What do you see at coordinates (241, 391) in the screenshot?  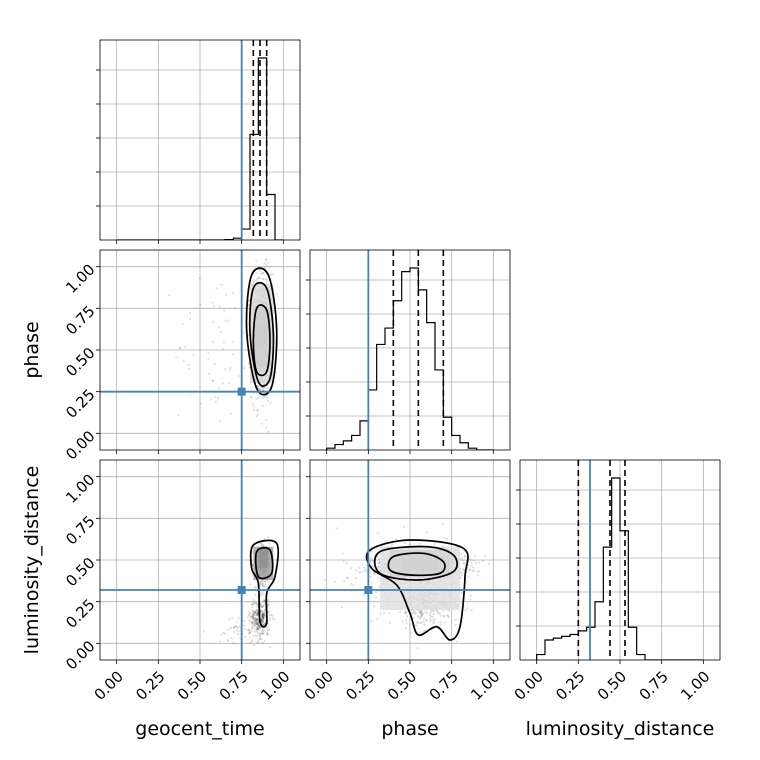 I see `truth-marker` at bounding box center [241, 391].